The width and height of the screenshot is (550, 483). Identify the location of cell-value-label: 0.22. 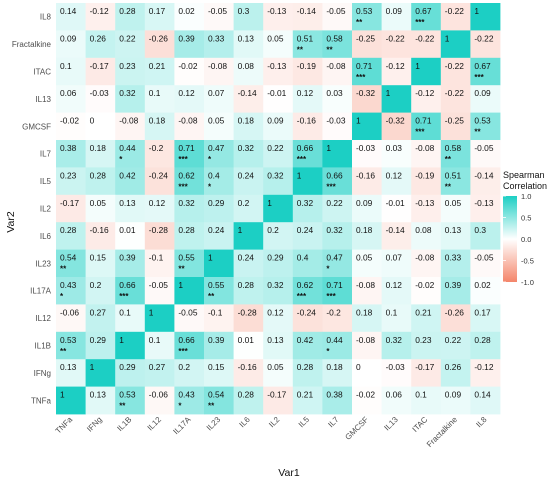
(127, 38).